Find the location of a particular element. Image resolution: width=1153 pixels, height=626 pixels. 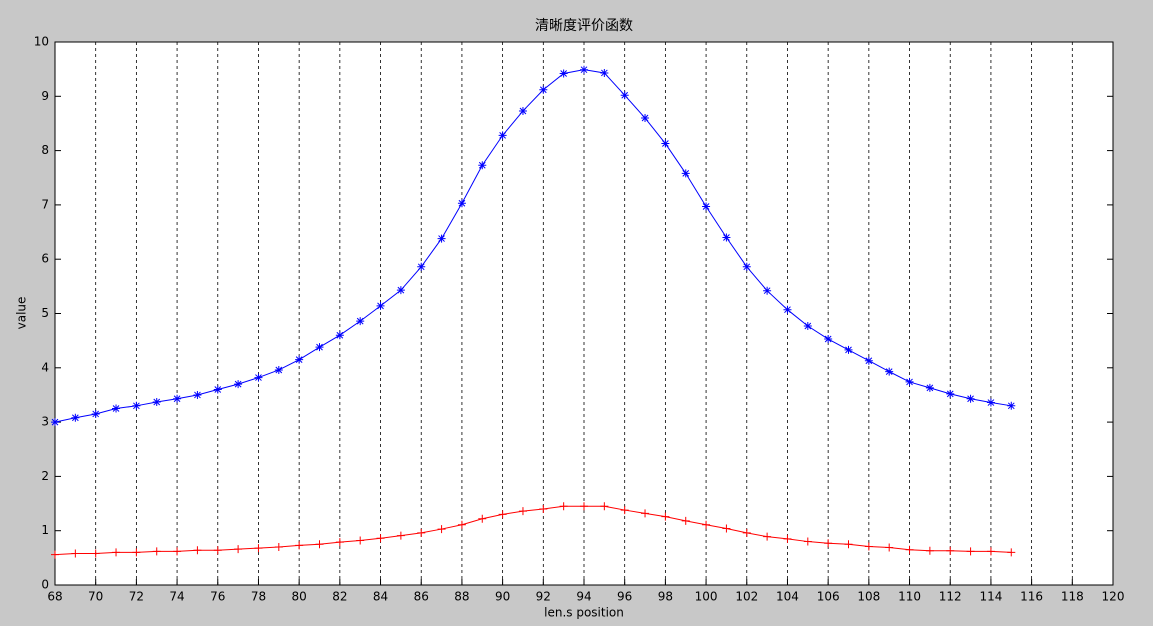

y-tick-label: 7 is located at coordinates (45, 204).